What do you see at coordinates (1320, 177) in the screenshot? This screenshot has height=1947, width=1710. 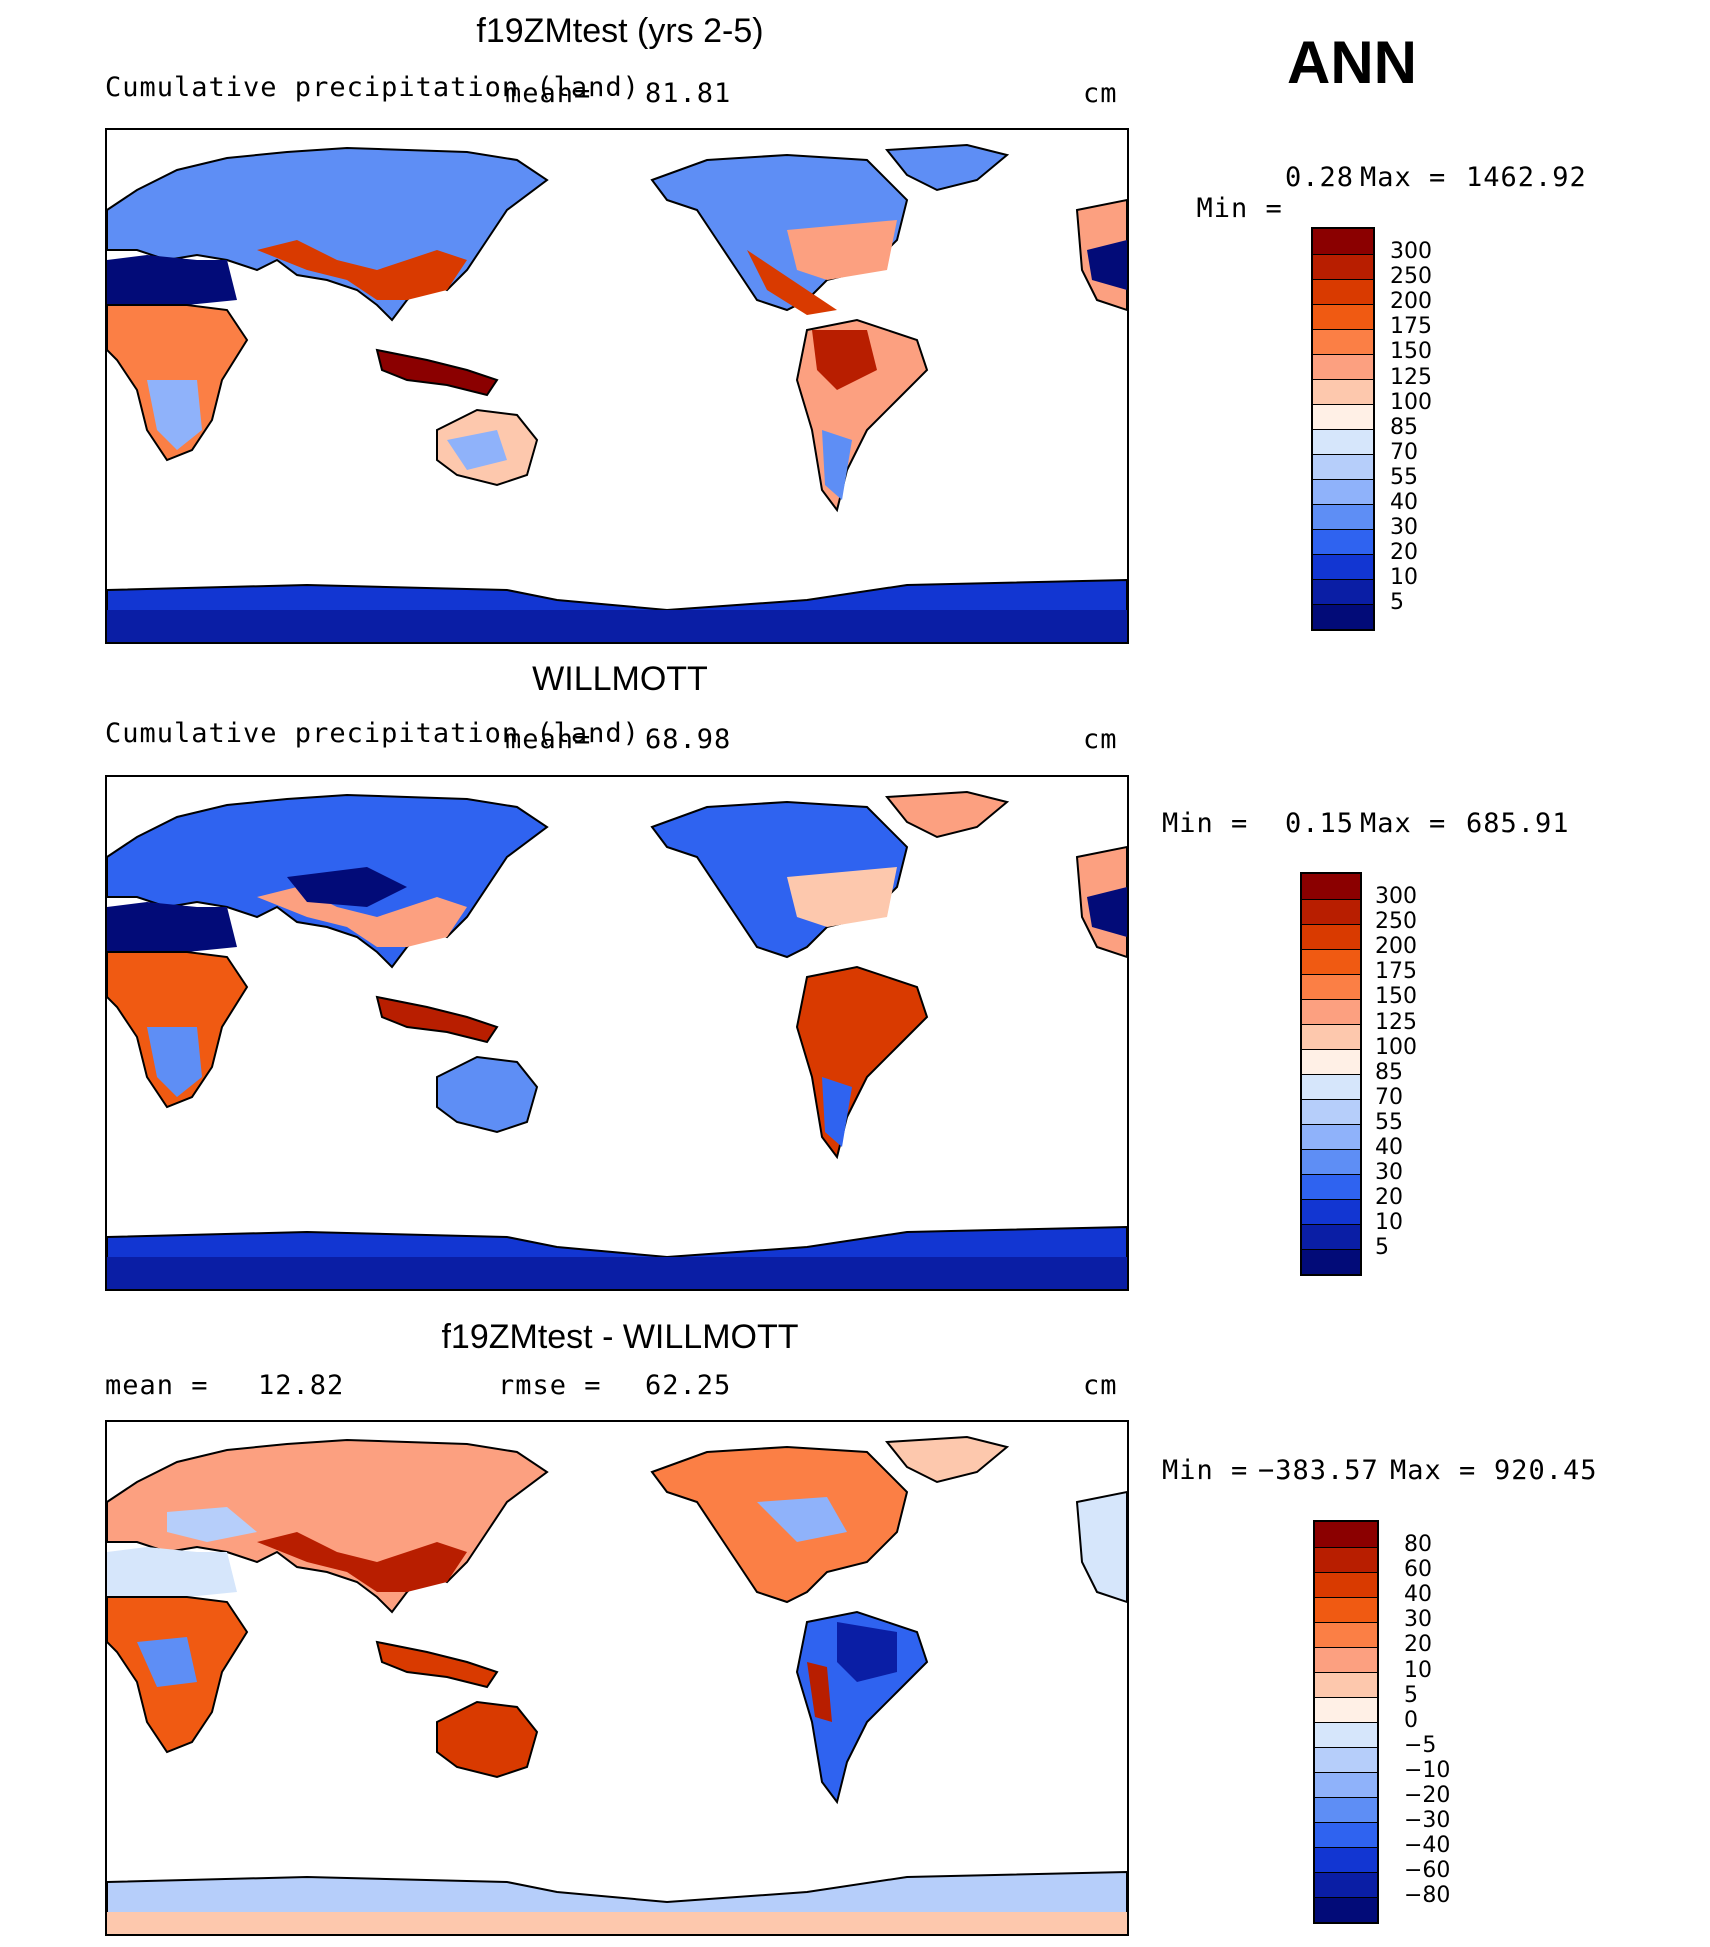 I see `panel-1-min-value: 0.28` at bounding box center [1320, 177].